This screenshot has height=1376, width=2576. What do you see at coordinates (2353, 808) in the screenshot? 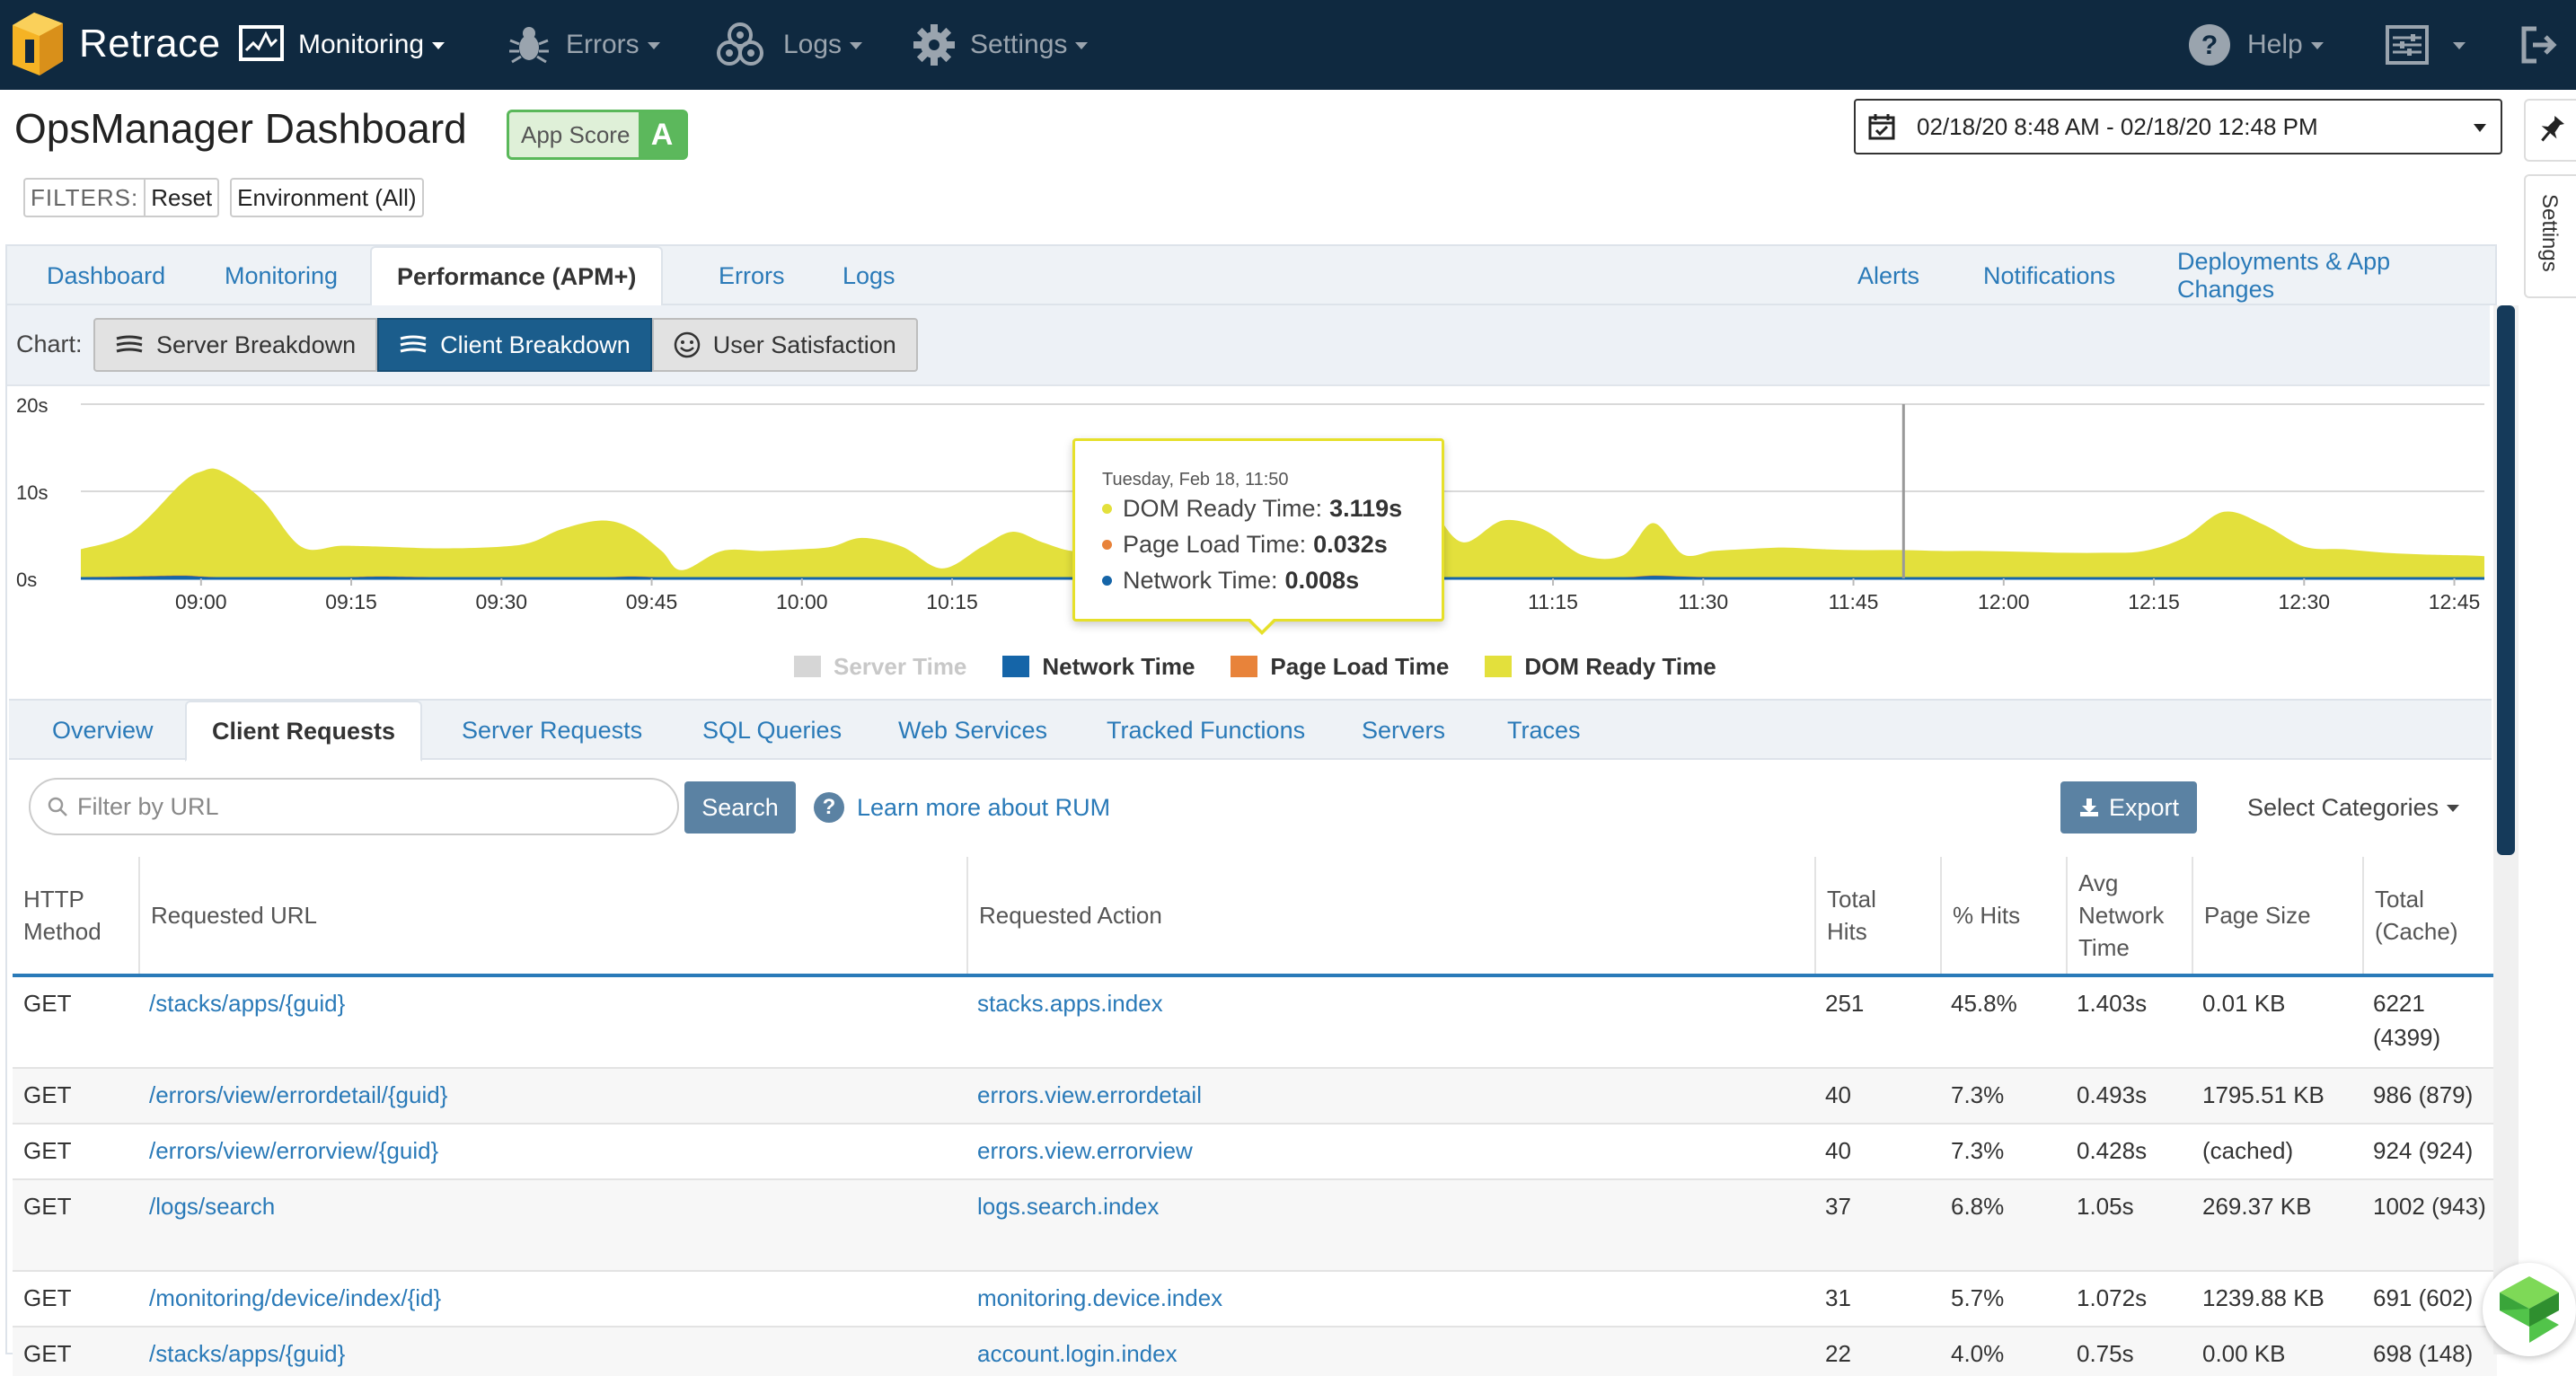
I see `select-categories-dropdown: Select Categories` at bounding box center [2353, 808].